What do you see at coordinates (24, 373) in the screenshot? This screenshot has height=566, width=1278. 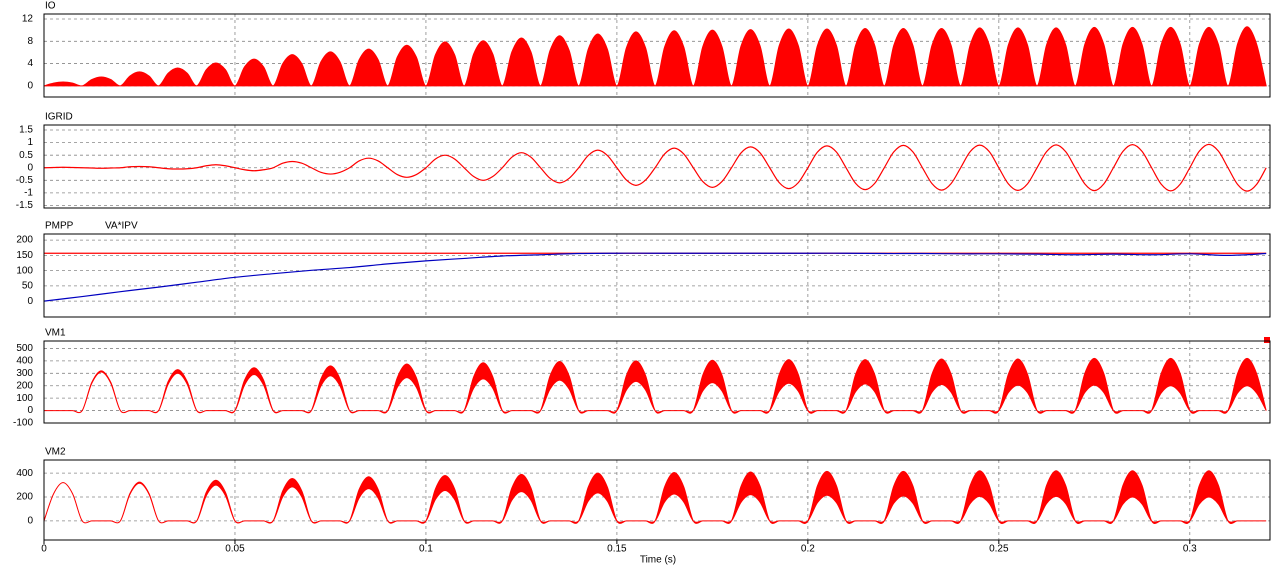 I see `y-tick-label: 300` at bounding box center [24, 373].